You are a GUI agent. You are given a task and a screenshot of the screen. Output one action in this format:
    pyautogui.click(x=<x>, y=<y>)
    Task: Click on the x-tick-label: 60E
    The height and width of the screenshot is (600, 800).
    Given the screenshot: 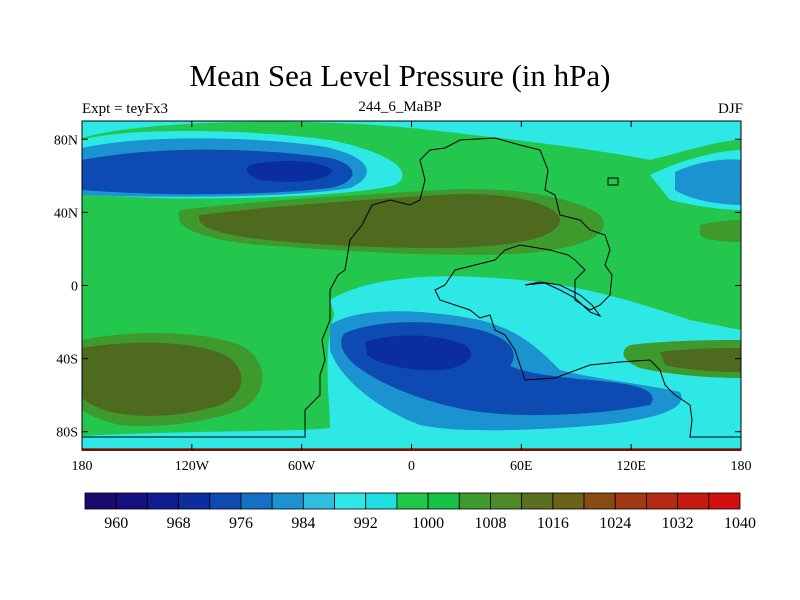 What is the action you would take?
    pyautogui.click(x=521, y=466)
    